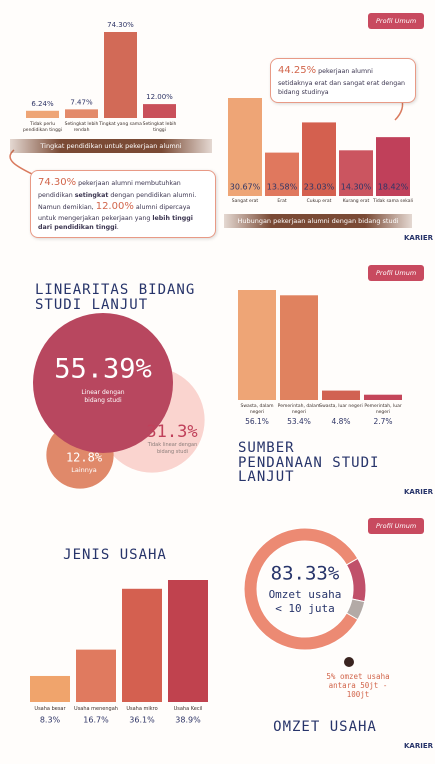 The width and height of the screenshot is (435, 764). I want to click on category-label: Linear dengan bidang studi, so click(103, 396).